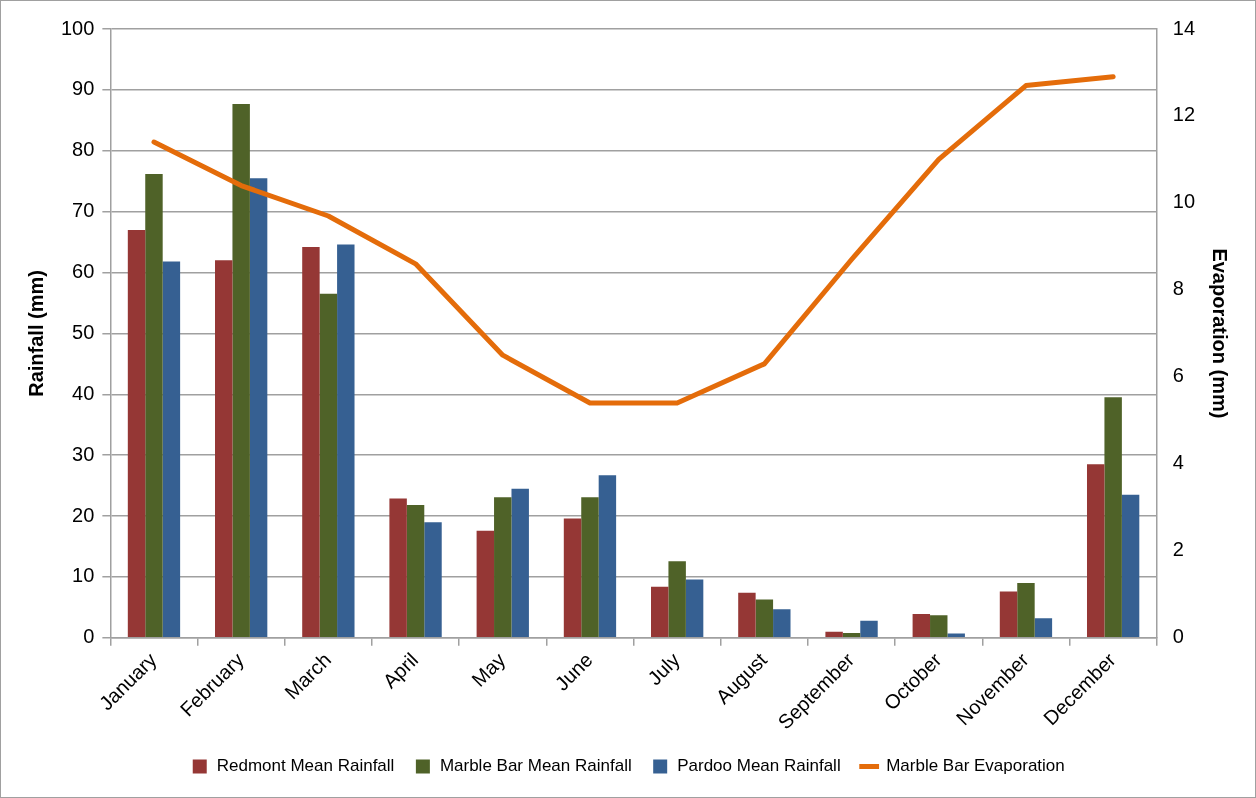 This screenshot has height=798, width=1256. I want to click on y-tick-label: 0, so click(89, 636).